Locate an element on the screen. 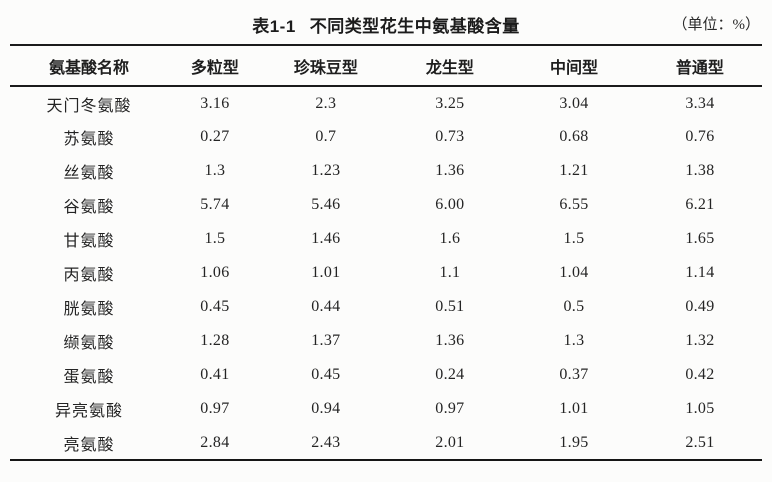 This screenshot has height=482, width=772. row-label: 丙氨酸 is located at coordinates (89, 275).